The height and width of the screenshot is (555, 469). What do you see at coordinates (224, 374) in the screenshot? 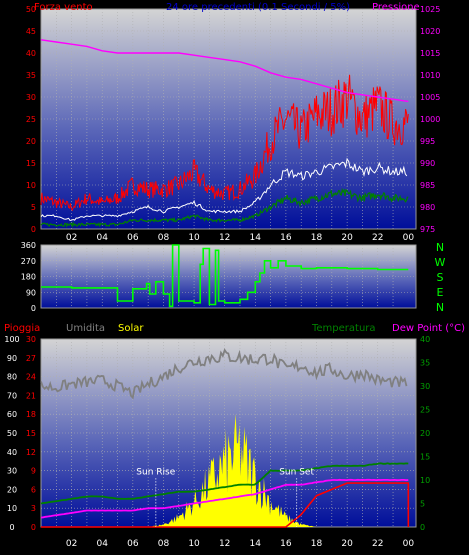
I see `humidity-line` at bounding box center [224, 374].